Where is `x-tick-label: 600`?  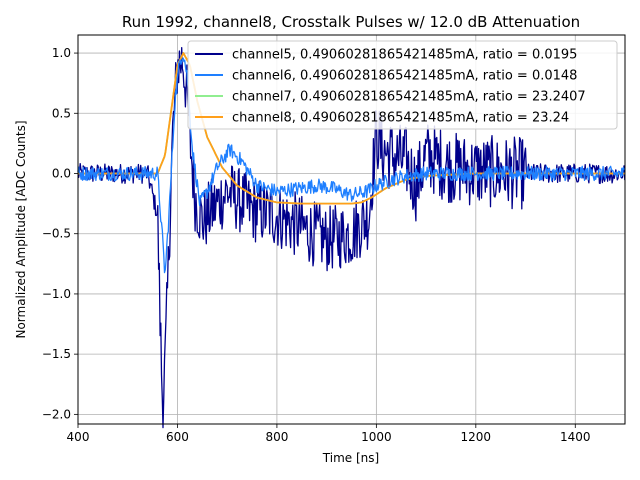 x-tick-label: 600 is located at coordinates (177, 437).